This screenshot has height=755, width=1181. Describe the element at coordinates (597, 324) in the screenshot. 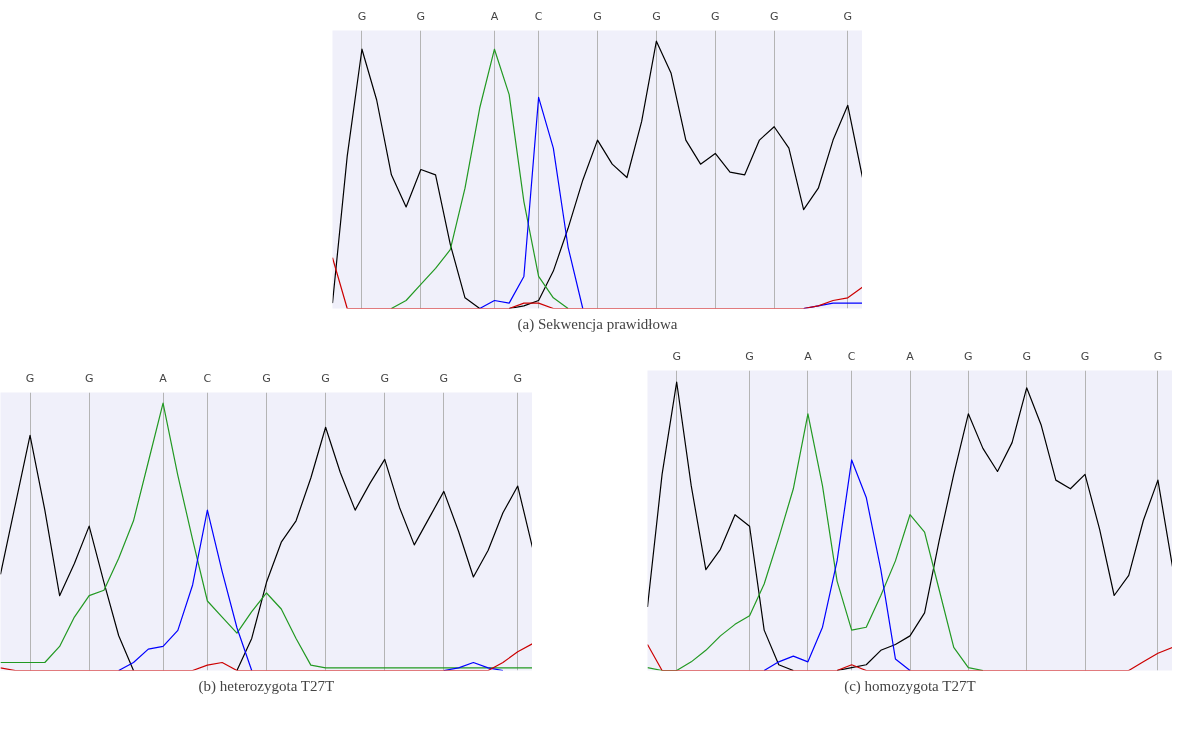

I see `text: (a) Sekwencja prawidłowa` at that location.